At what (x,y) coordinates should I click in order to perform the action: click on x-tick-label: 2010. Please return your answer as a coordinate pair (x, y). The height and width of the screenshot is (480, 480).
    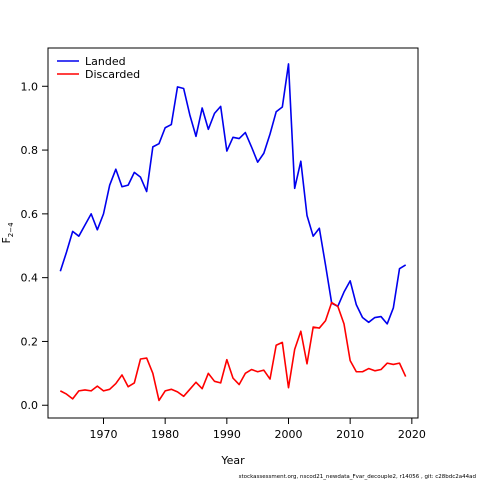
    Looking at the image, I should click on (350, 434).